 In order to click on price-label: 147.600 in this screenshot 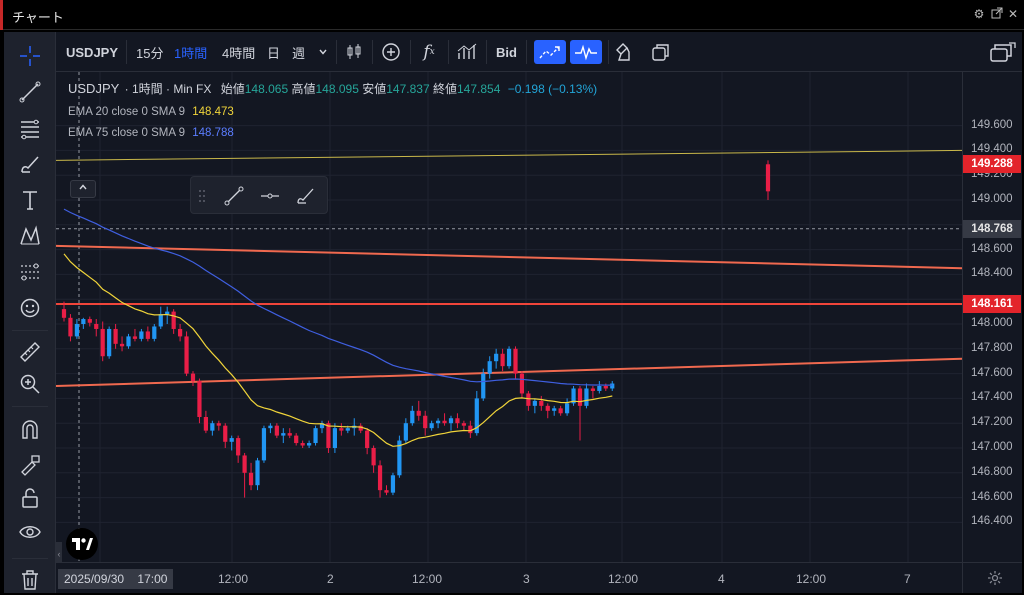, I will do `click(992, 372)`.